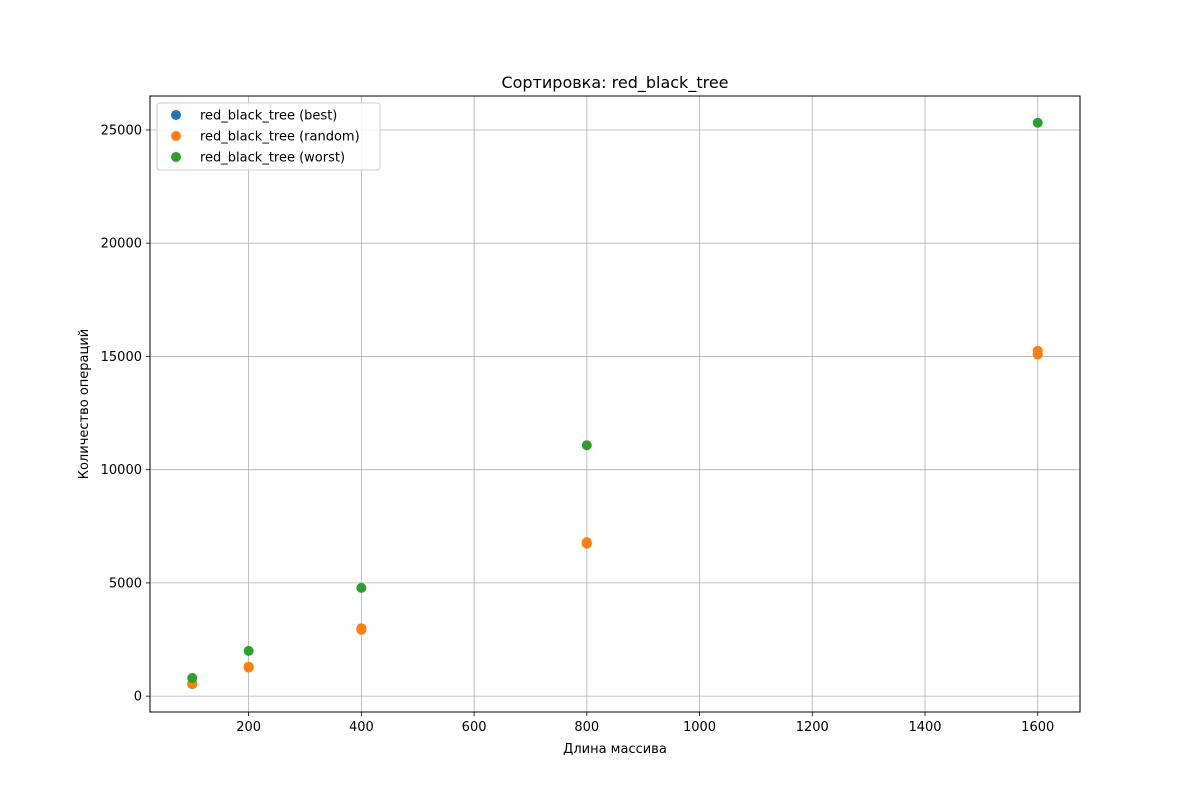  I want to click on legend-label: red_black_tree (worst), so click(272, 158).